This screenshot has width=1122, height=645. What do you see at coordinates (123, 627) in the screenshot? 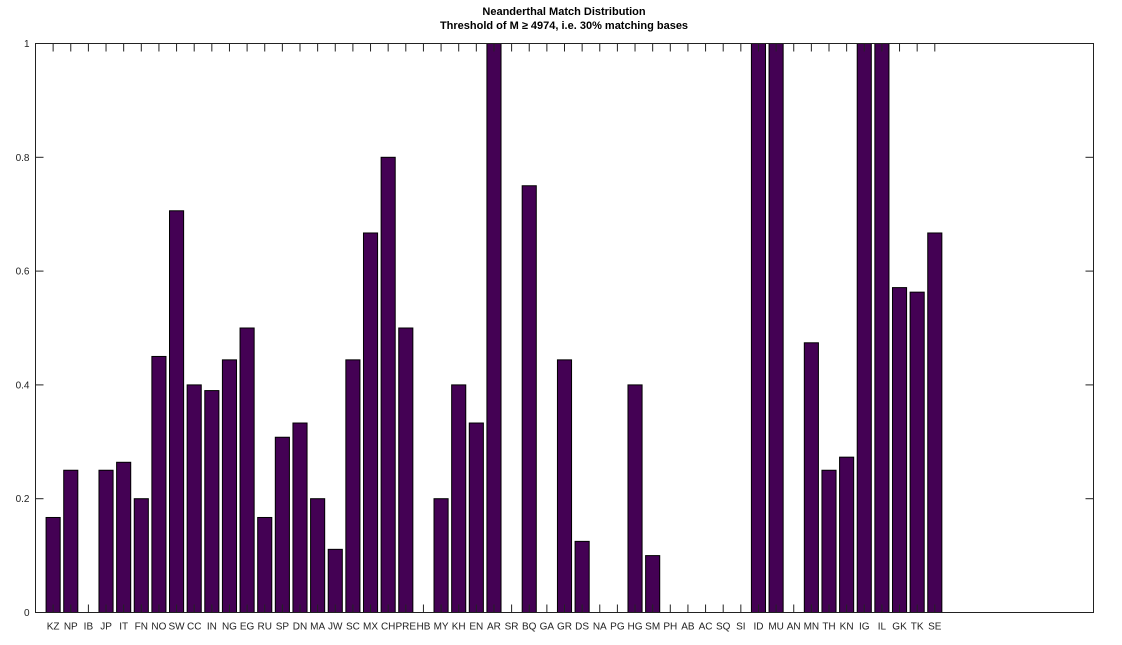
I see `x-tick-label: IT` at bounding box center [123, 627].